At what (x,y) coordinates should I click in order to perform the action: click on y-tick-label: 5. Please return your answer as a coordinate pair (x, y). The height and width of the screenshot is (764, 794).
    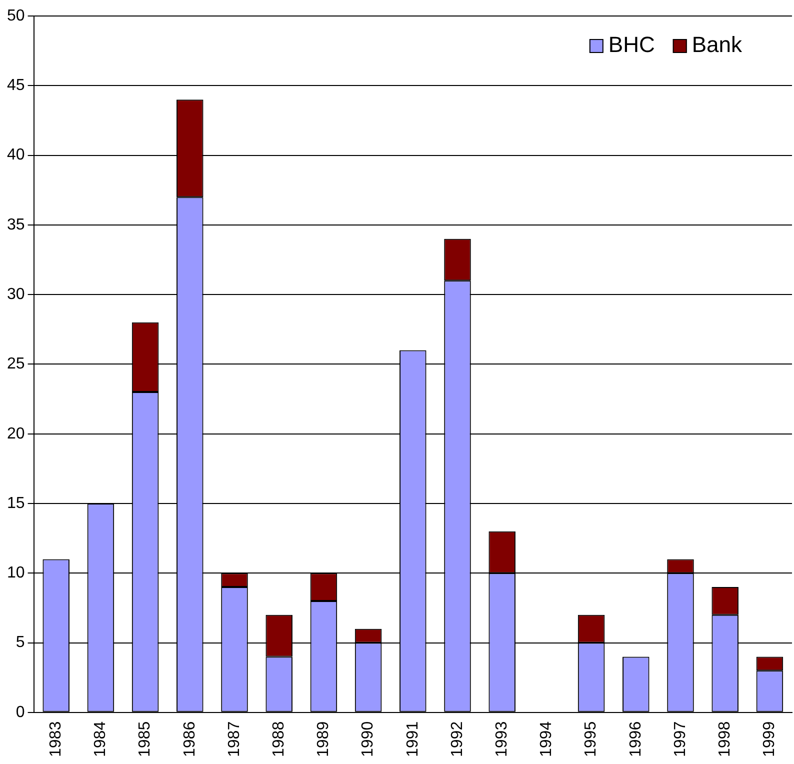
    Looking at the image, I should click on (20, 643).